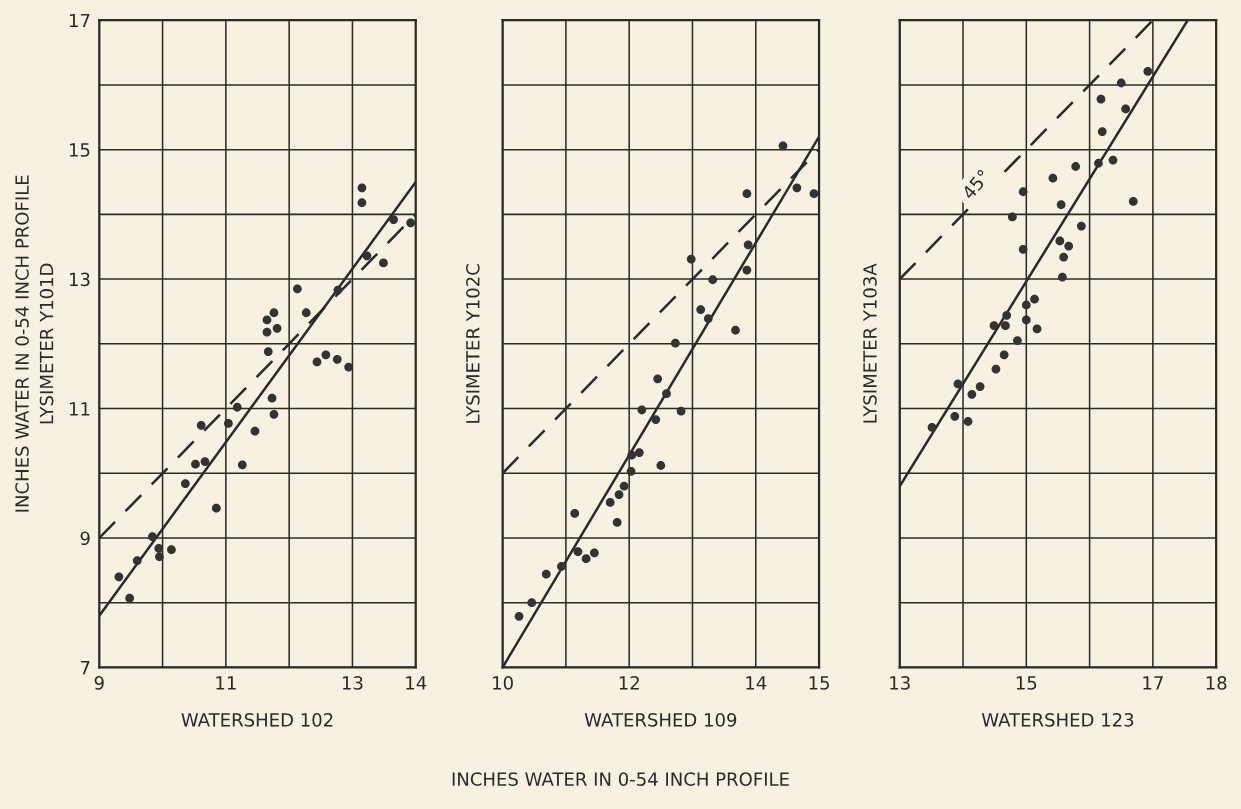  I want to click on x-axis-title: WATERSHED 102, so click(257, 720).